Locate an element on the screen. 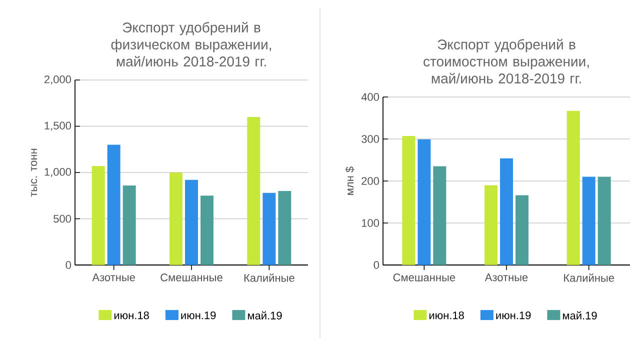  y-tick-label: 200 is located at coordinates (371, 181).